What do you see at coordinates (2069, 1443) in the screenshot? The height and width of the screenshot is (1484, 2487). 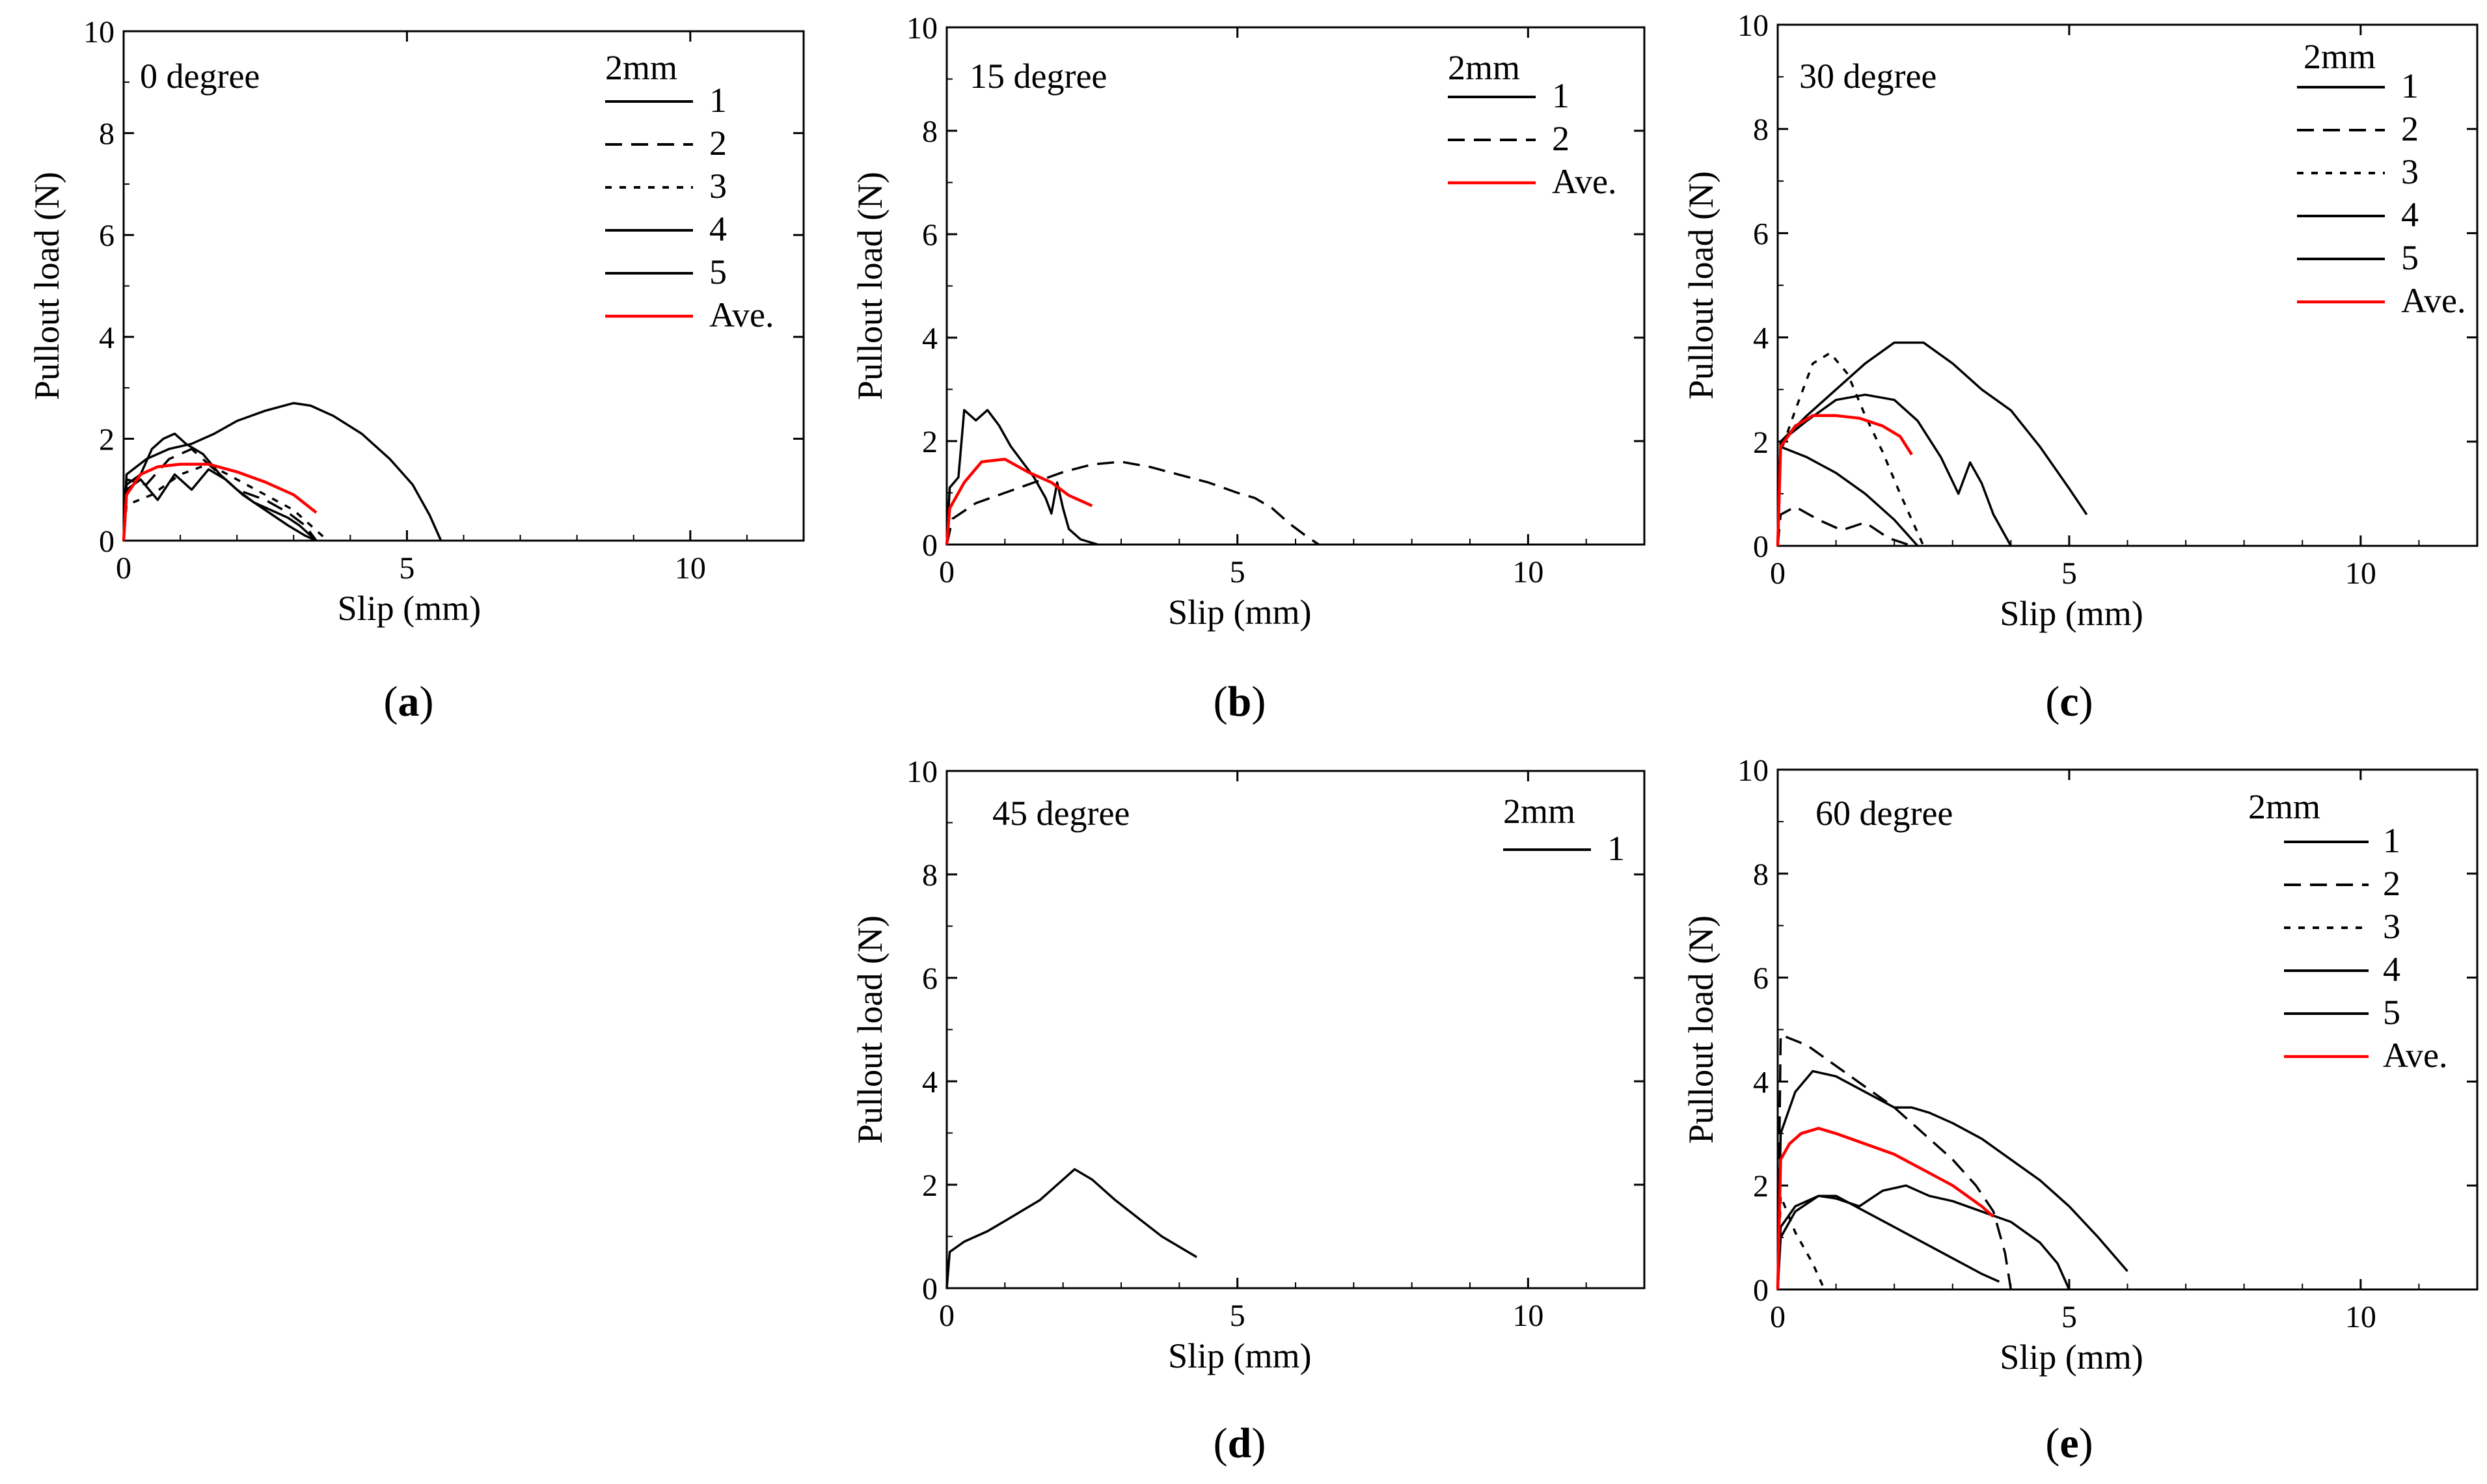 I see `panel-label: (e)` at bounding box center [2069, 1443].